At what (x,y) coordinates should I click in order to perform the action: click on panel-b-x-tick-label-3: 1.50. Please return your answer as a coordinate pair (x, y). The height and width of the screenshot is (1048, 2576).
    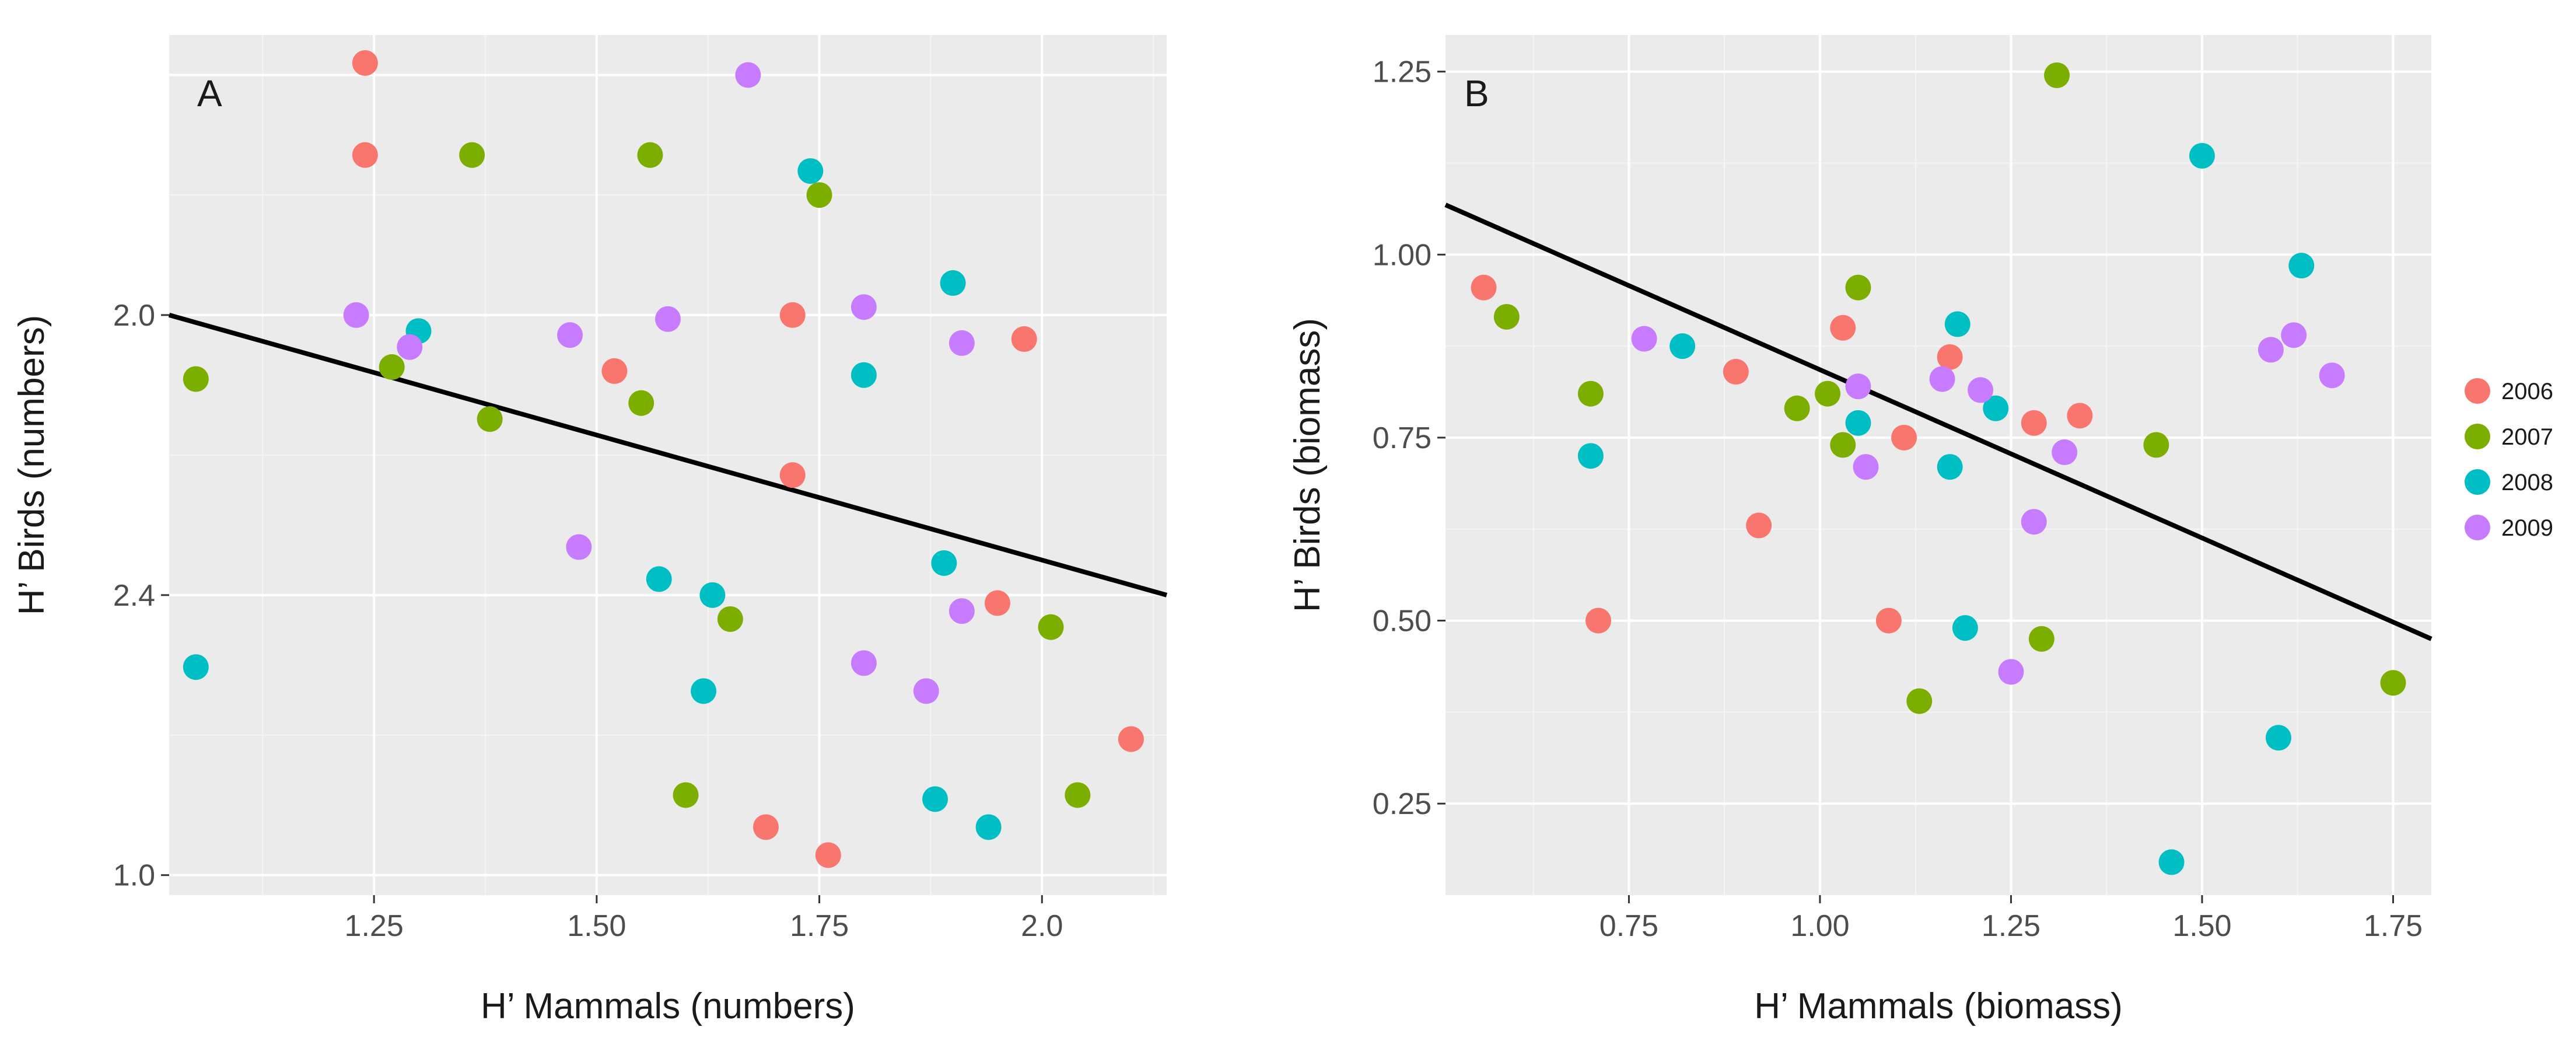
    Looking at the image, I should click on (2201, 926).